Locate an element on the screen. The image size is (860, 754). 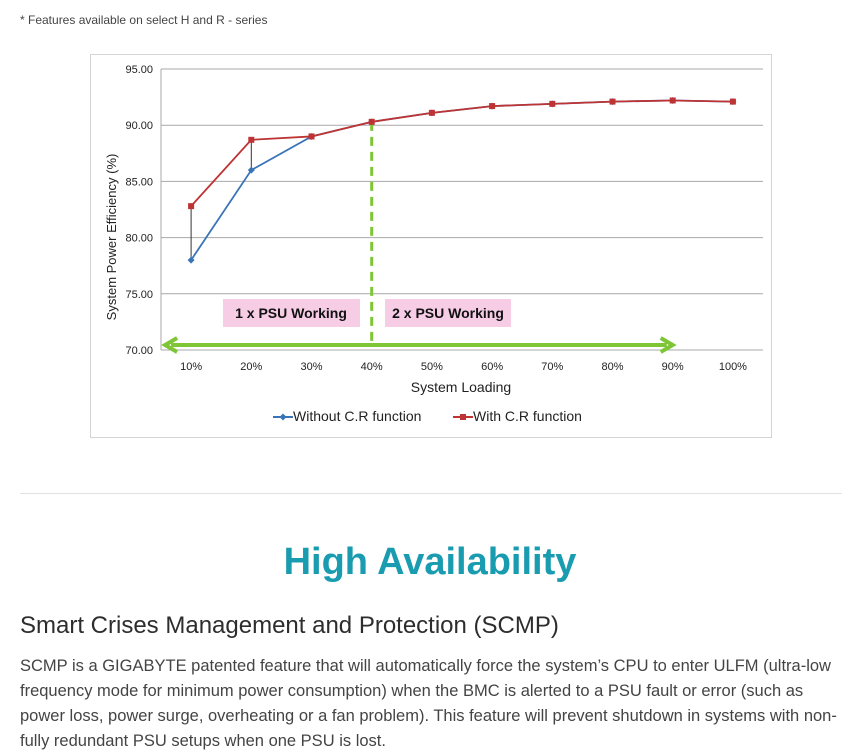
x-tick-label: 50% is located at coordinates (432, 367).